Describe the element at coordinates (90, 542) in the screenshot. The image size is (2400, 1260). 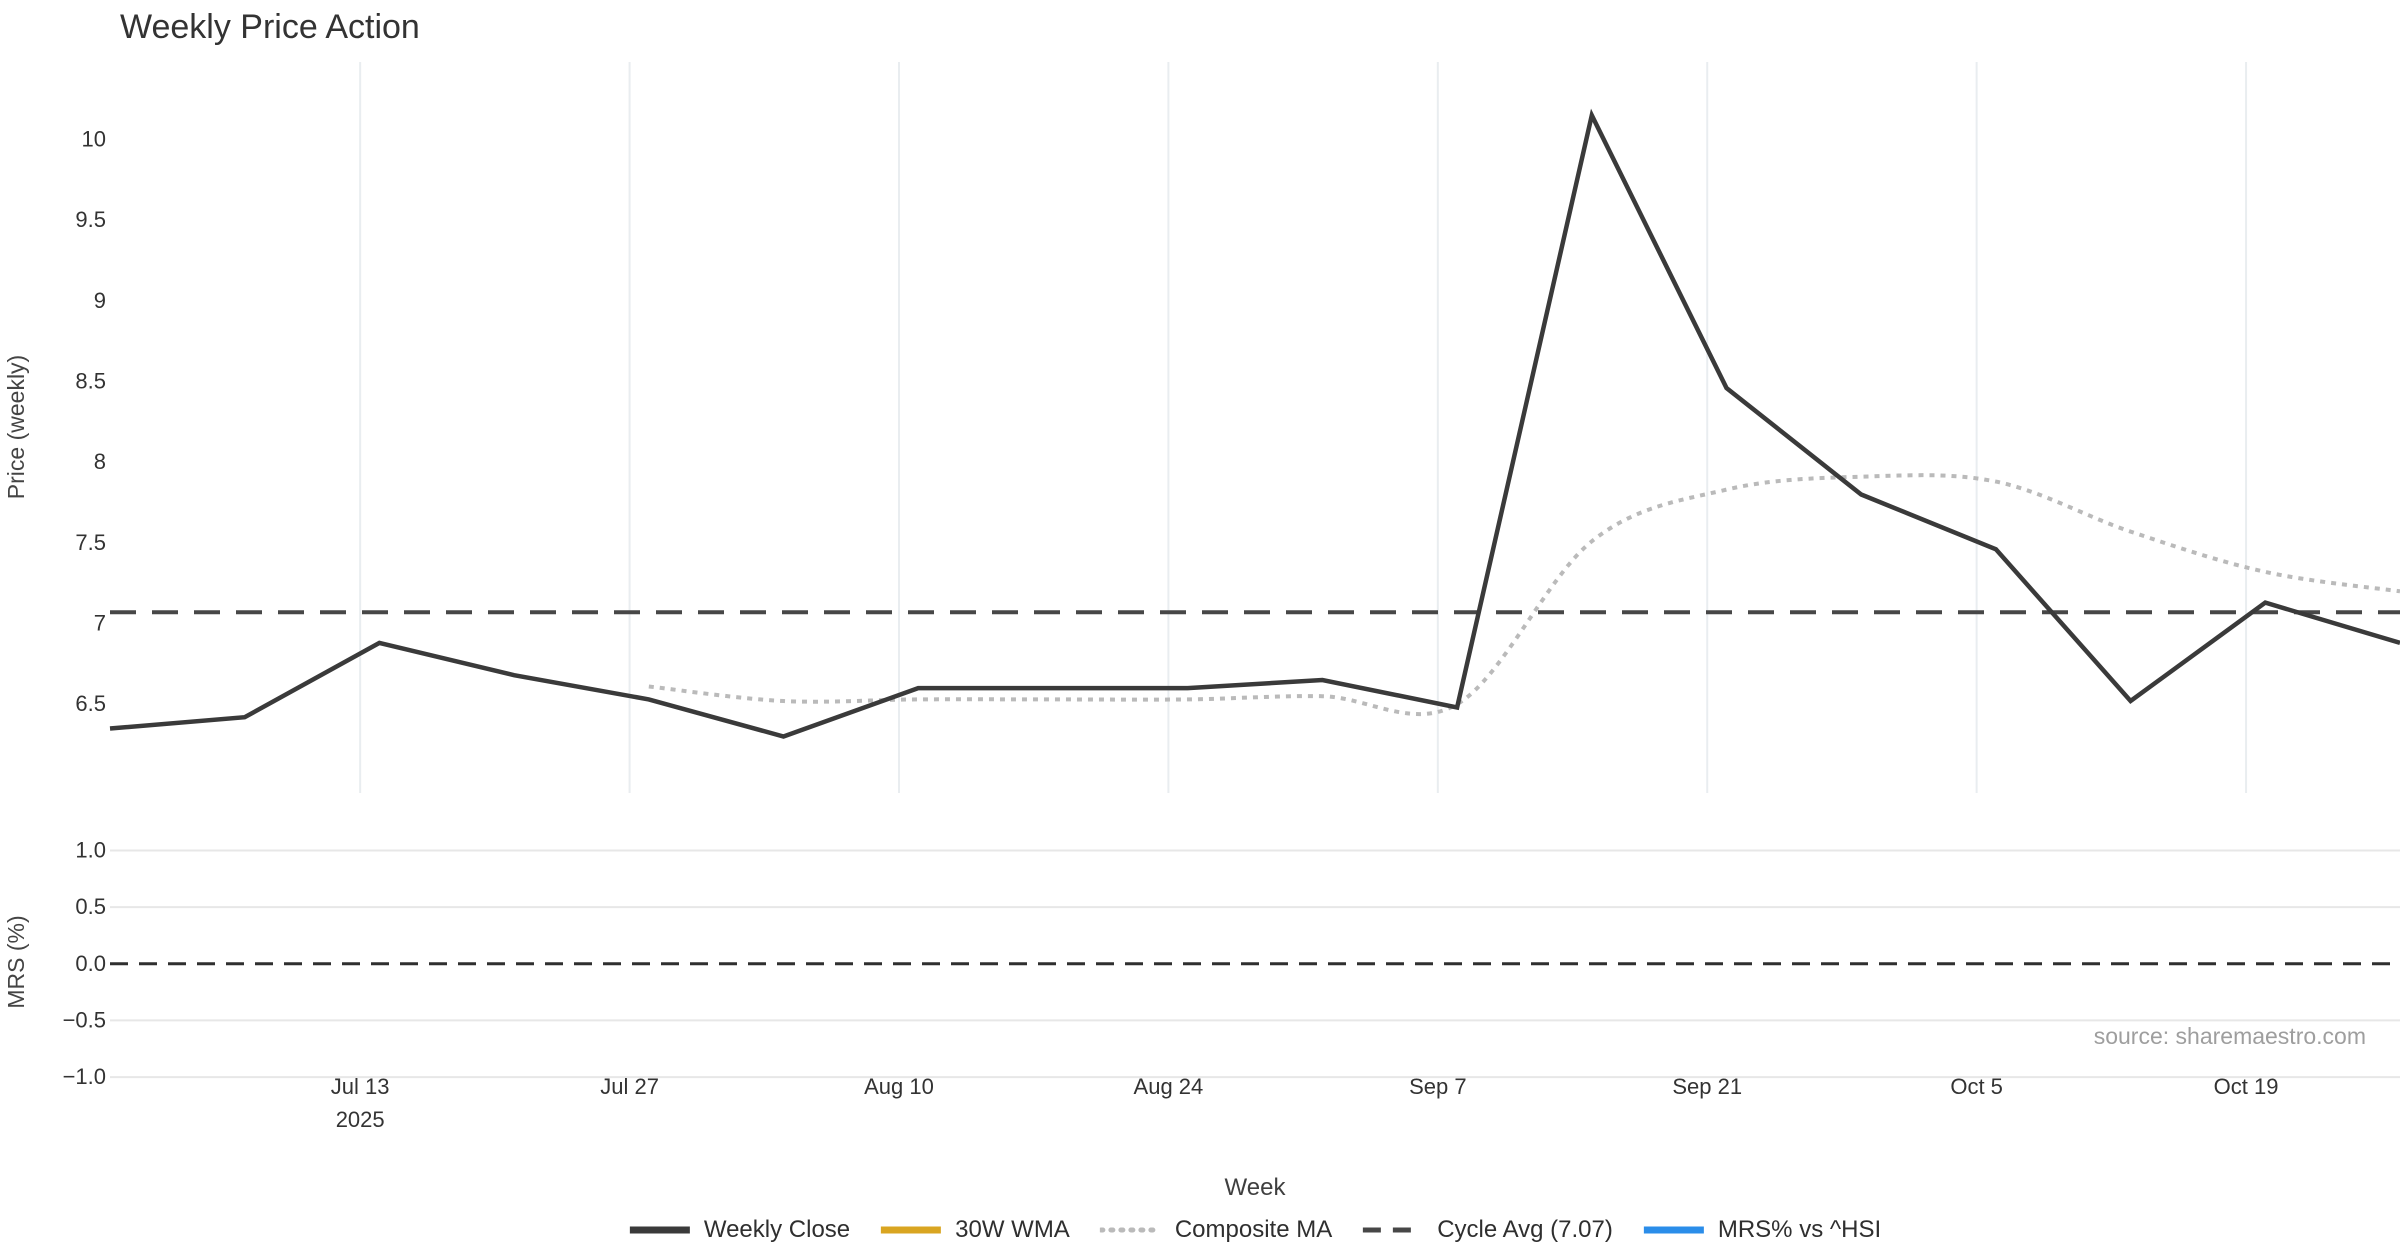
I see `price-y-tick-label: 7.5` at that location.